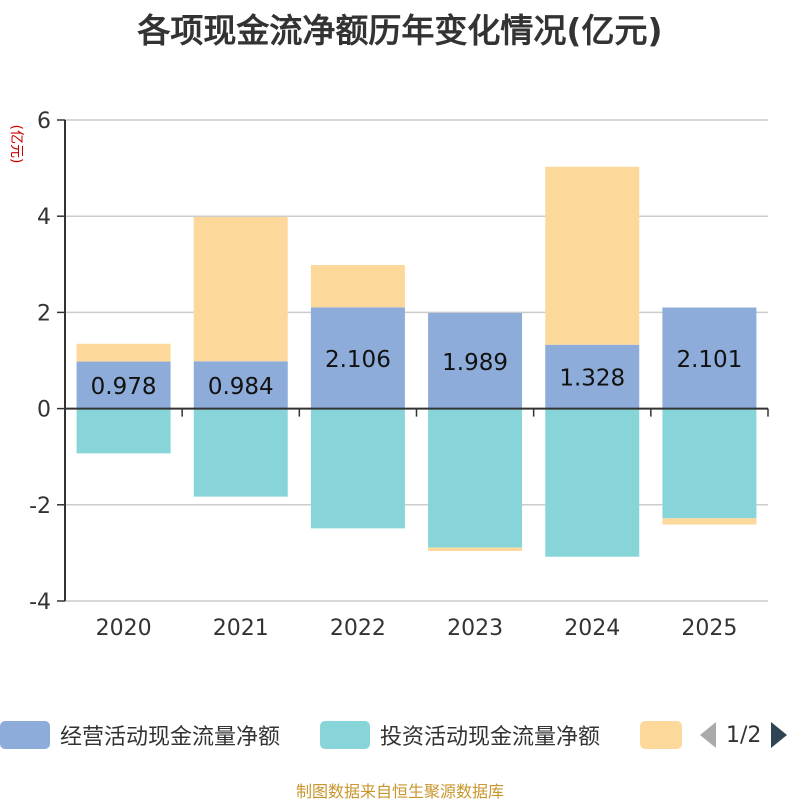  What do you see at coordinates (16, 144) in the screenshot?
I see `y-axis-label: (亿元)` at bounding box center [16, 144].